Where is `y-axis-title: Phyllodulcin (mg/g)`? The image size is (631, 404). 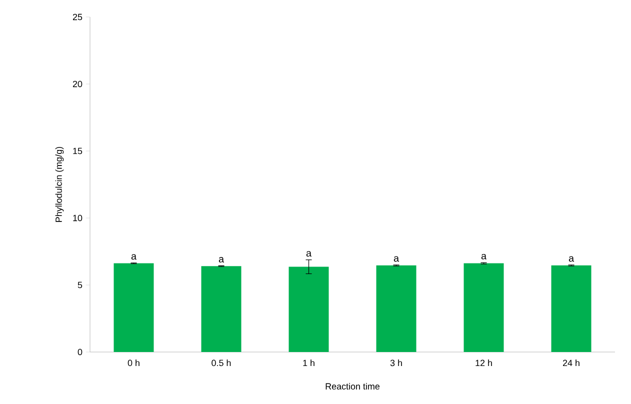
y-axis-title: Phyllodulcin (mg/g) is located at coordinates (59, 184).